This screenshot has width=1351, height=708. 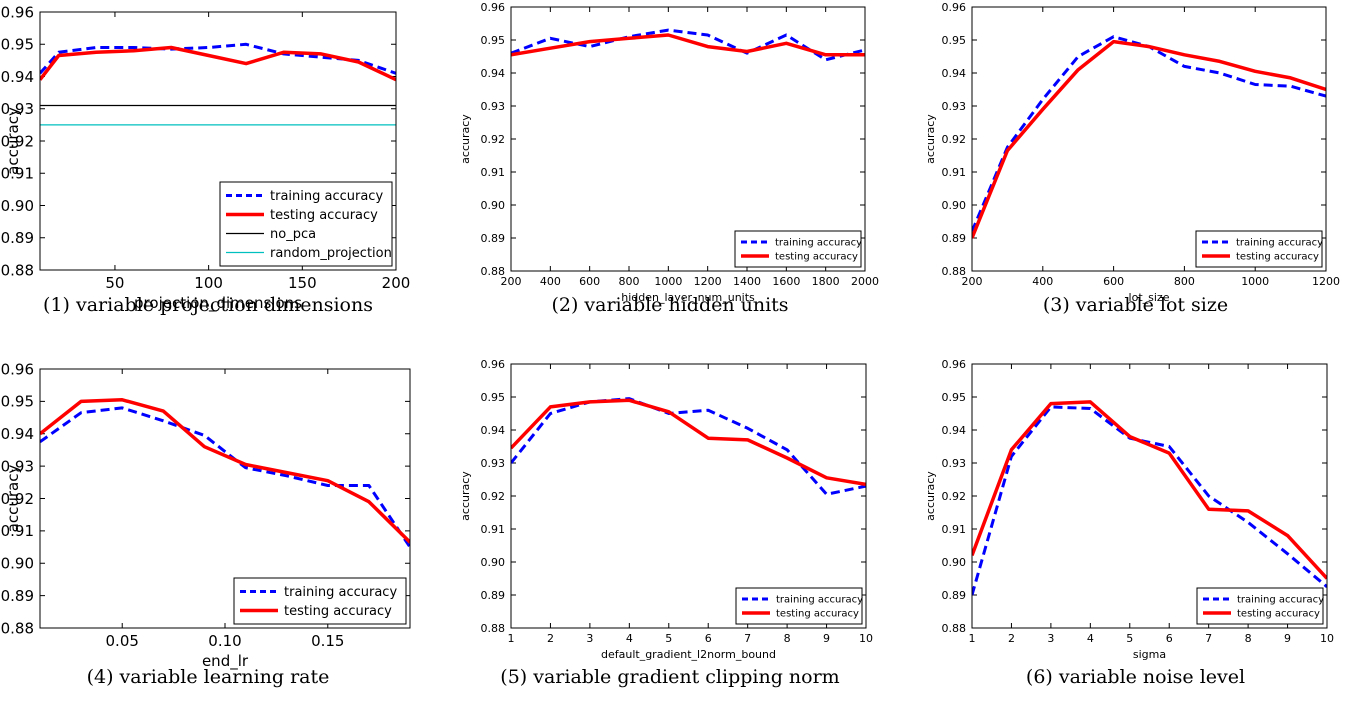 I want to click on caption: (6) variable noise level, so click(x=1135, y=677).